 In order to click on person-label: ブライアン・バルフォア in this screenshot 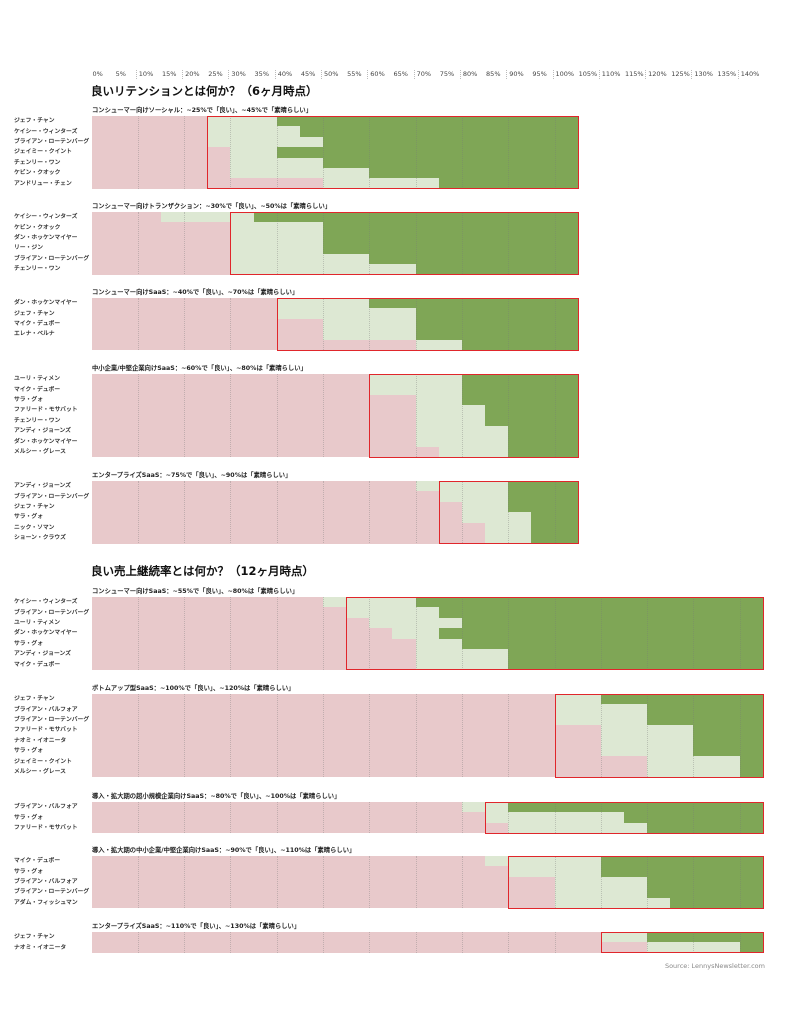, I will do `click(46, 882)`.